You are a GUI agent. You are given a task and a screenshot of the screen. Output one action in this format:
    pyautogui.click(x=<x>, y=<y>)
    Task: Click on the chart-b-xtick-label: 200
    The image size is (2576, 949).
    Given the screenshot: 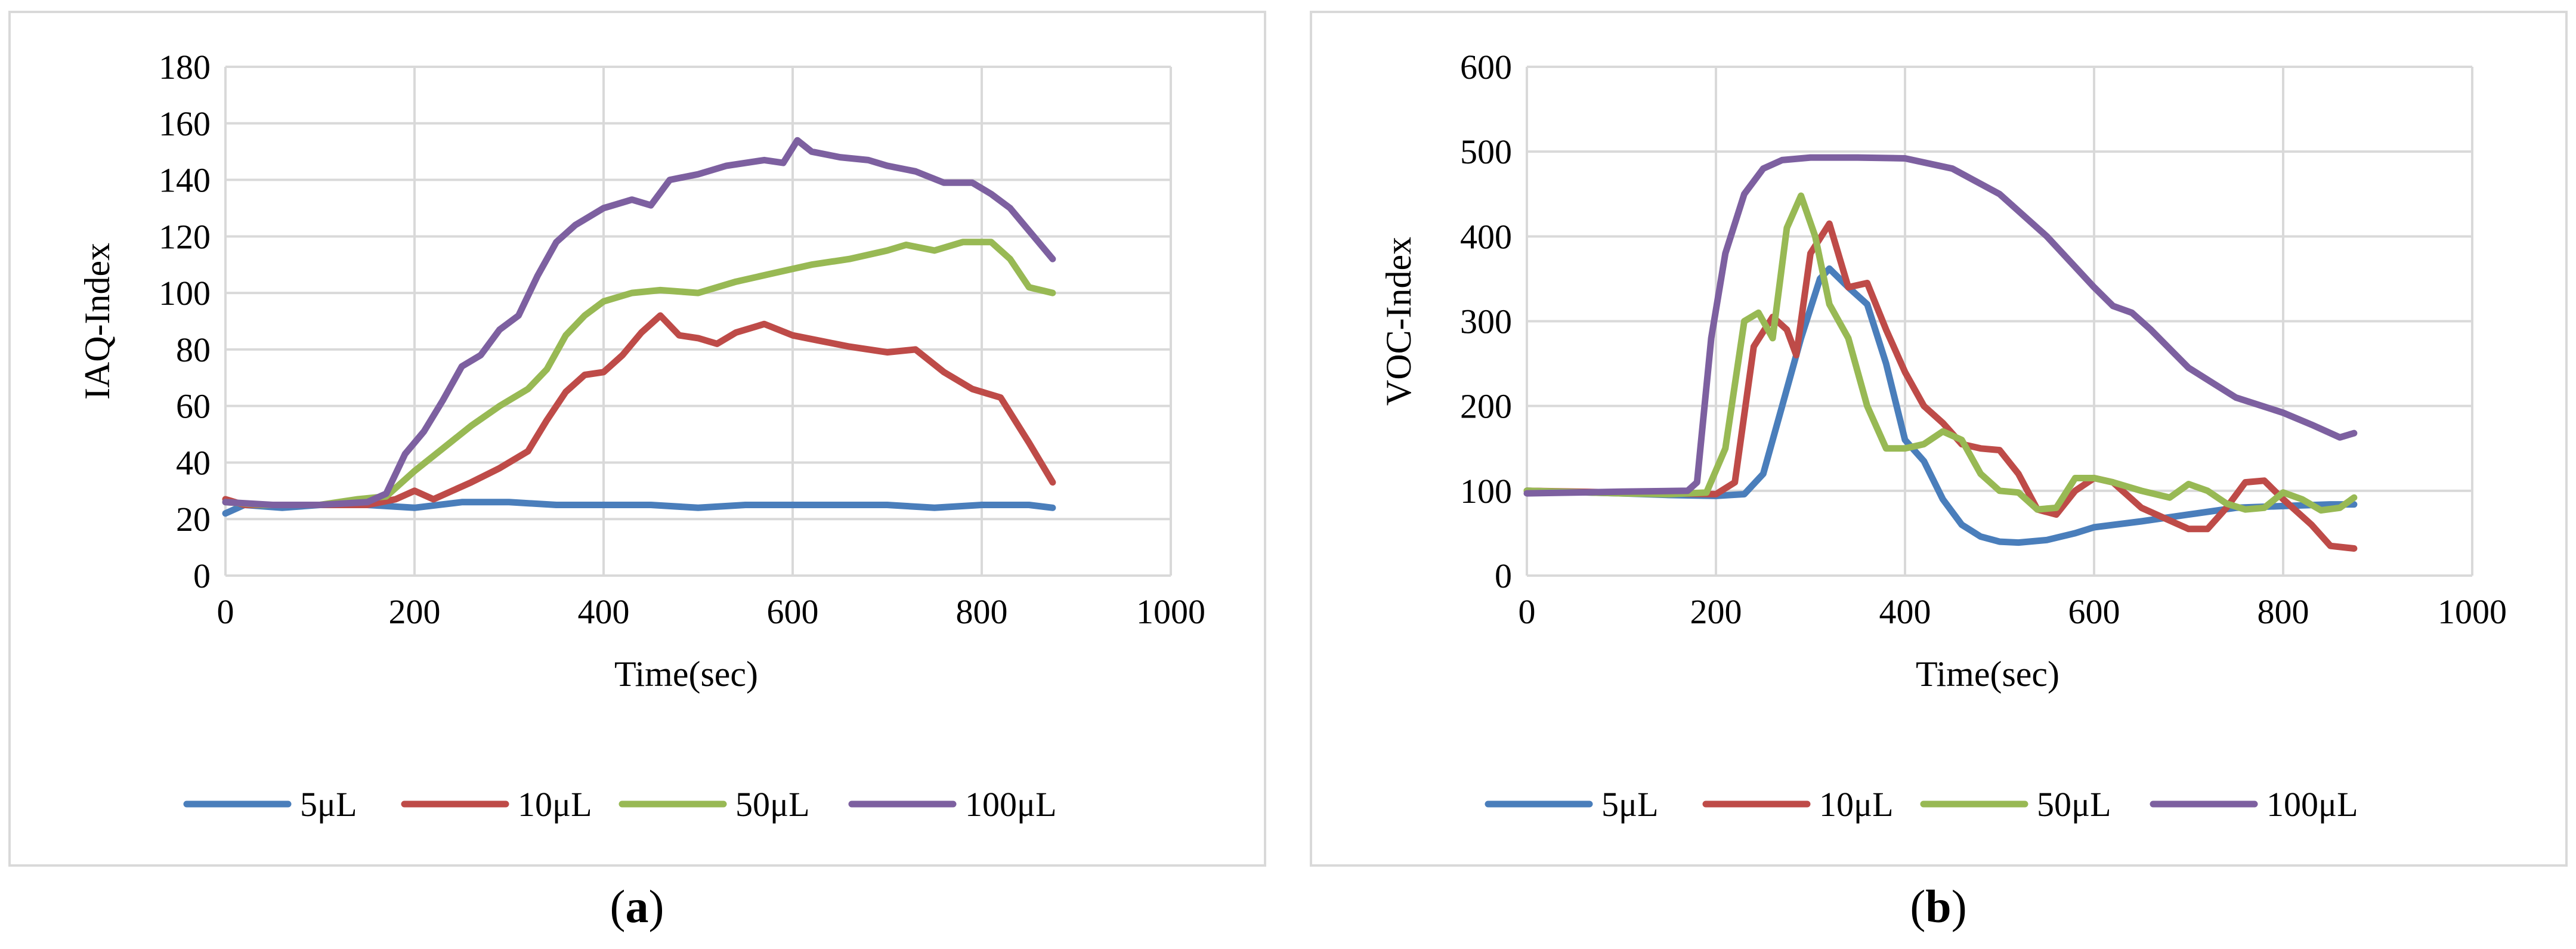 What is the action you would take?
    pyautogui.click(x=1716, y=611)
    